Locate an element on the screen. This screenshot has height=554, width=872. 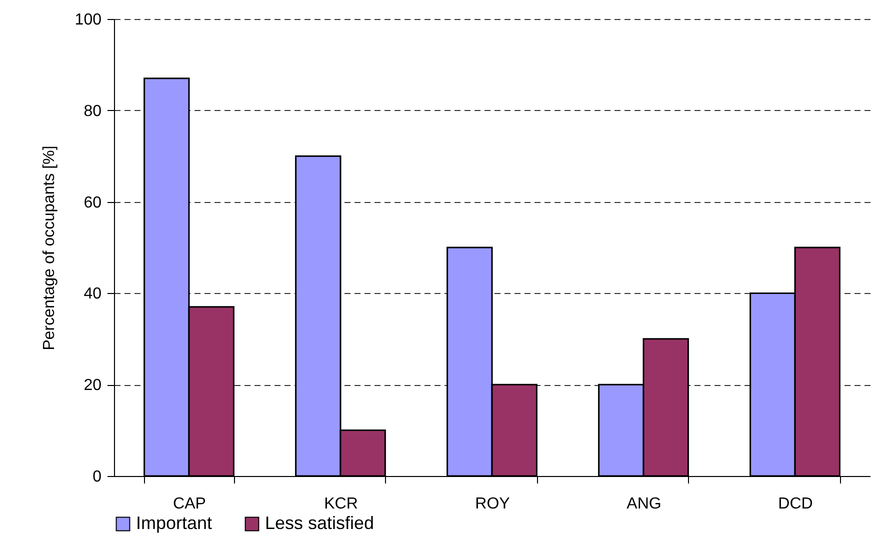
y-tick-label: 40 is located at coordinates (93, 294).